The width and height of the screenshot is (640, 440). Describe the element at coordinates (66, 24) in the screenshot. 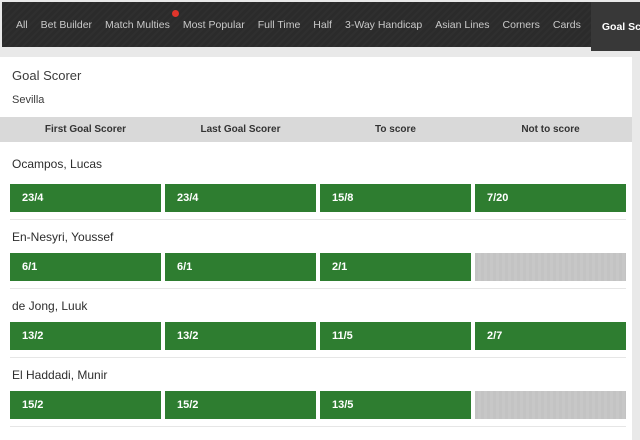

I see `tab-bet-builder: Bet Builder` at that location.